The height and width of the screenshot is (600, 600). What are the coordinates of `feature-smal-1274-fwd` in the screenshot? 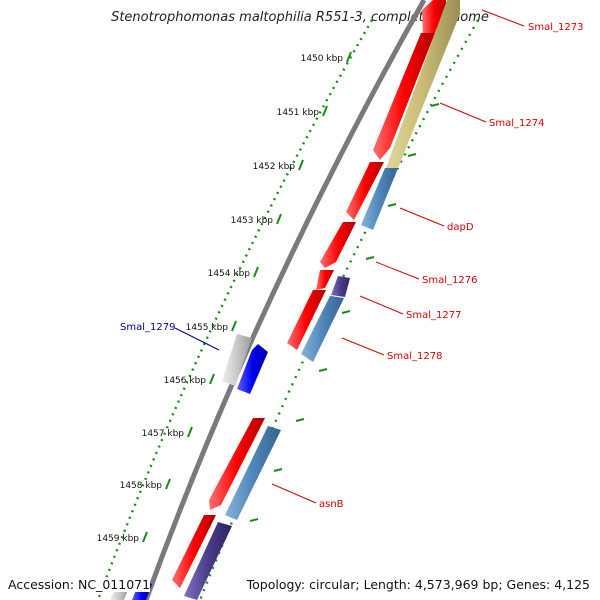 It's located at (365, 191).